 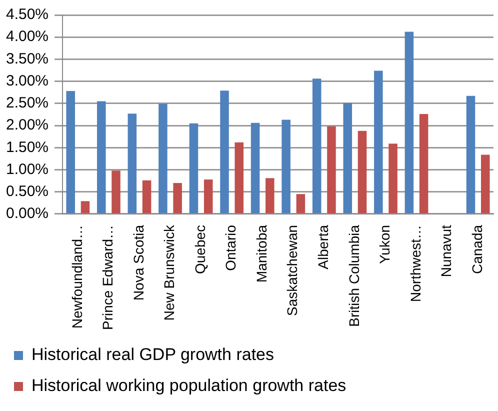 I want to click on legend-label: Historical working population growth rates, so click(x=189, y=386).